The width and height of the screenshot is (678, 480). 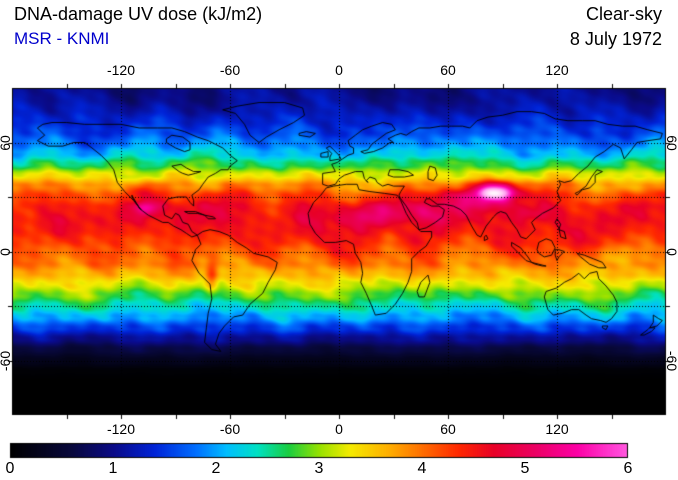 I want to click on lat-tick-label-right: 0, so click(x=671, y=252).